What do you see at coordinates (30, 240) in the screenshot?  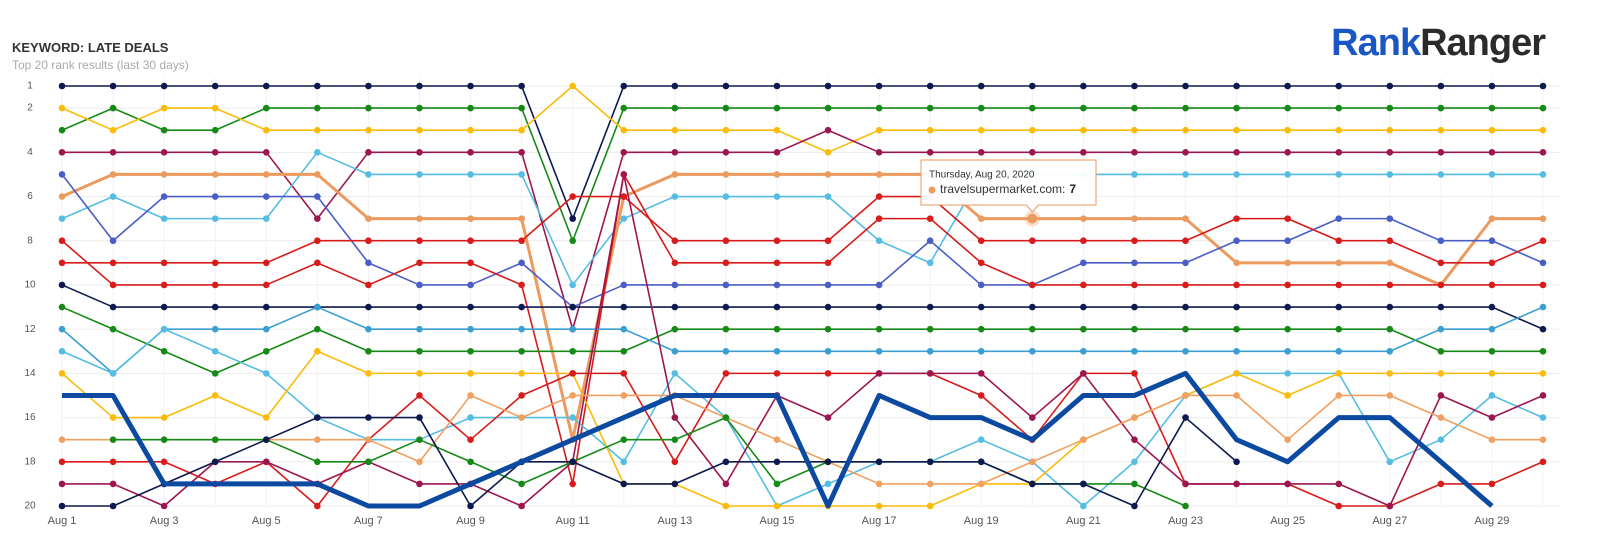 I see `y-tick-label: 8` at bounding box center [30, 240].